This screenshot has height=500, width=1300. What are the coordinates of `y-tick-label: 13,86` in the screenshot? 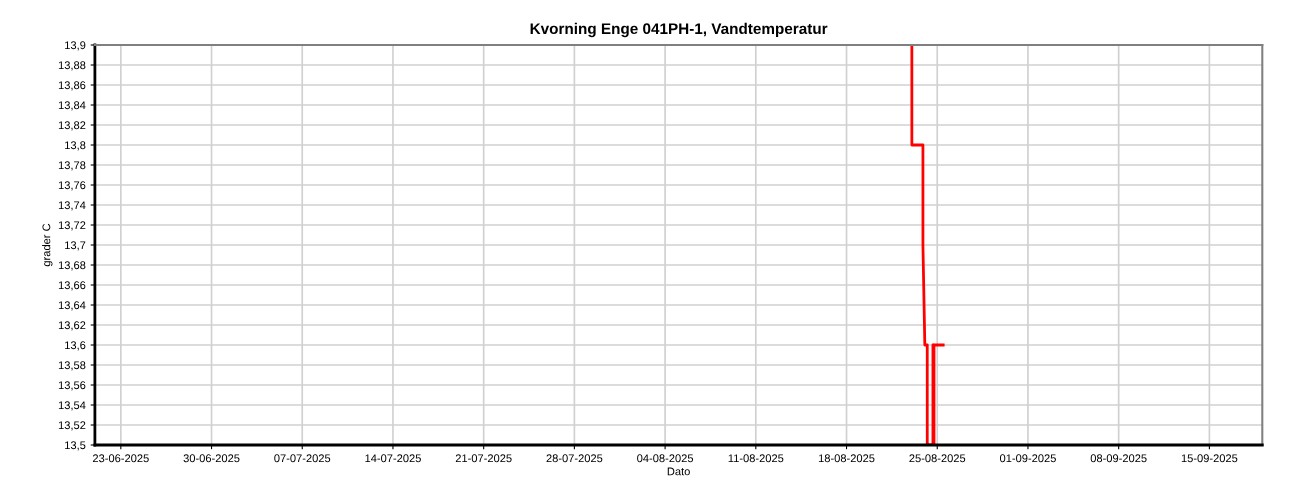 It's located at (72, 86).